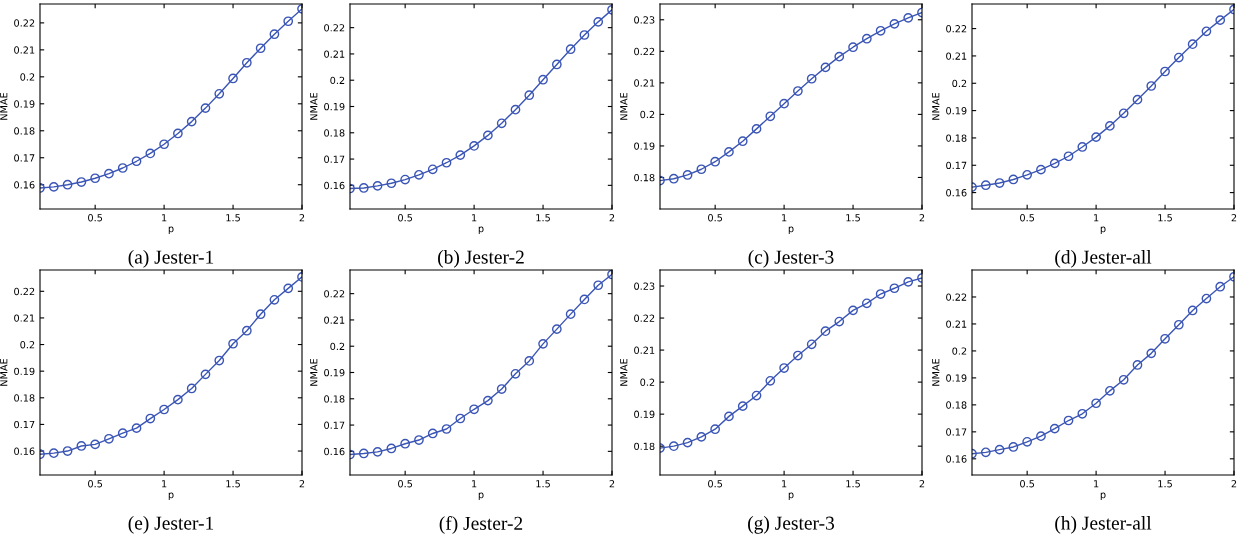 The height and width of the screenshot is (545, 1244). I want to click on text: (a) Jester-1, so click(171, 259).